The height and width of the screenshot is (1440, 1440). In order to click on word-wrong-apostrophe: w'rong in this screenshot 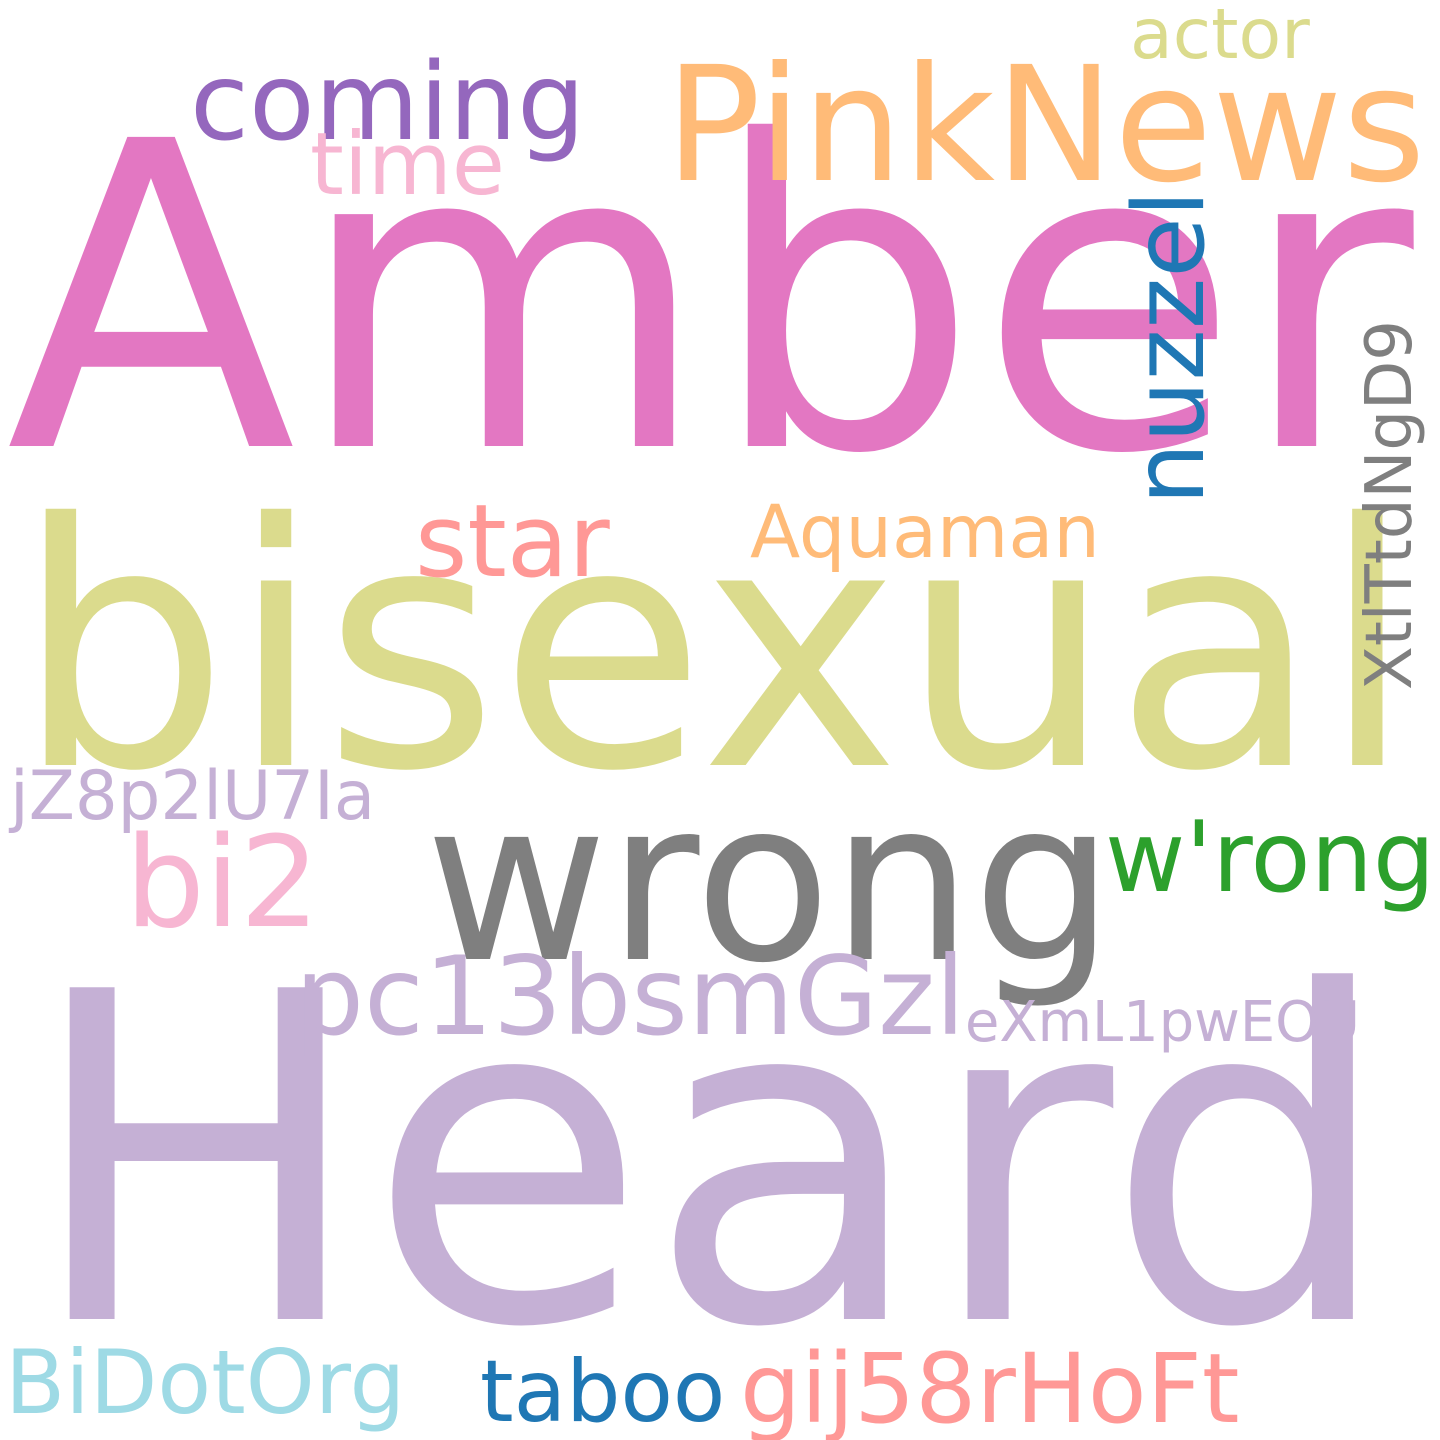, I will do `click(1270, 857)`.